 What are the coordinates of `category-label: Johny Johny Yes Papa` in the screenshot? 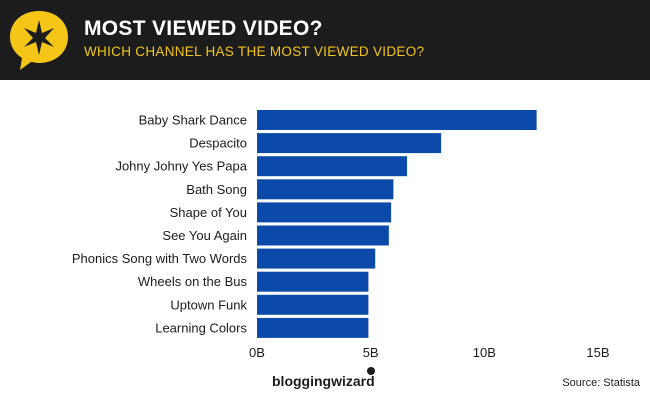 It's located at (181, 166).